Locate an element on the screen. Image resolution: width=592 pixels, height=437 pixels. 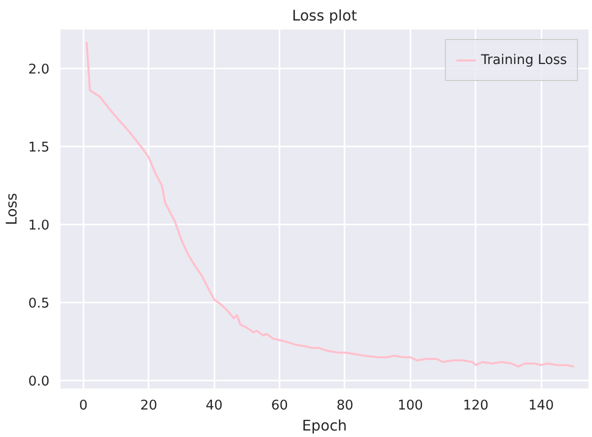
x-tick-label: 60 is located at coordinates (279, 406).